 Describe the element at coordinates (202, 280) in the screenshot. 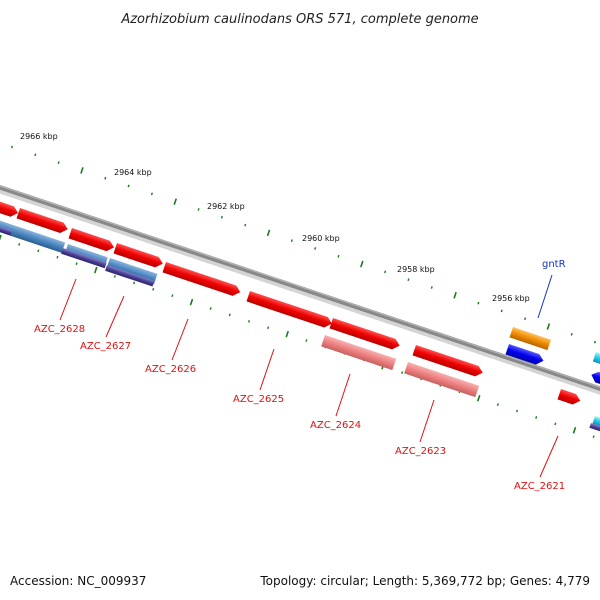

I see `gene-arrow-azc-2625-fwd-a` at that location.